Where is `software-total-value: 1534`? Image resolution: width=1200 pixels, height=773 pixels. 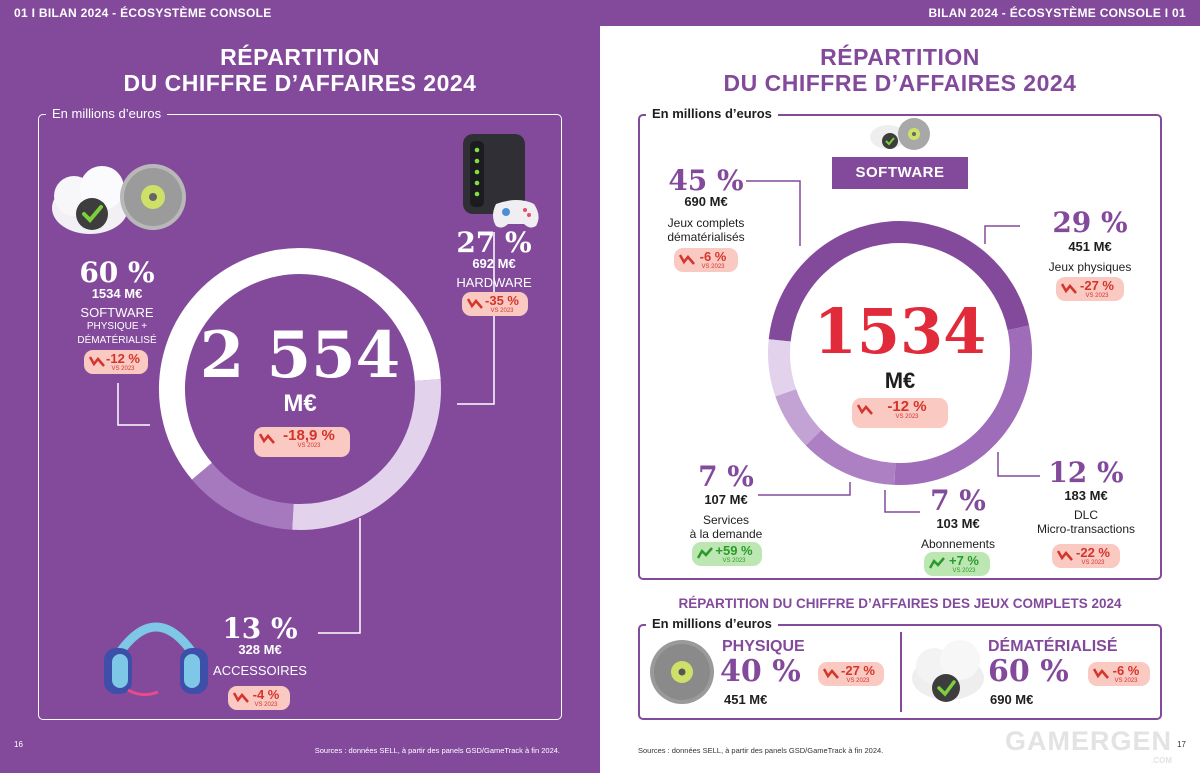
software-total-value: 1534 is located at coordinates (900, 331).